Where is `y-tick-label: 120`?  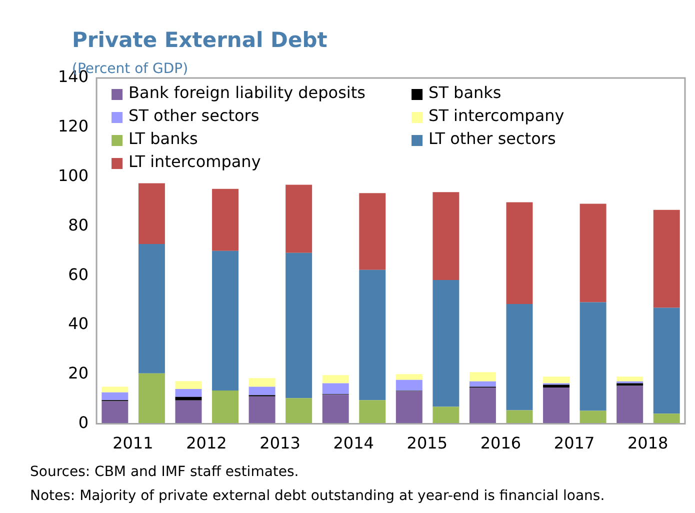 y-tick-label: 120 is located at coordinates (73, 126).